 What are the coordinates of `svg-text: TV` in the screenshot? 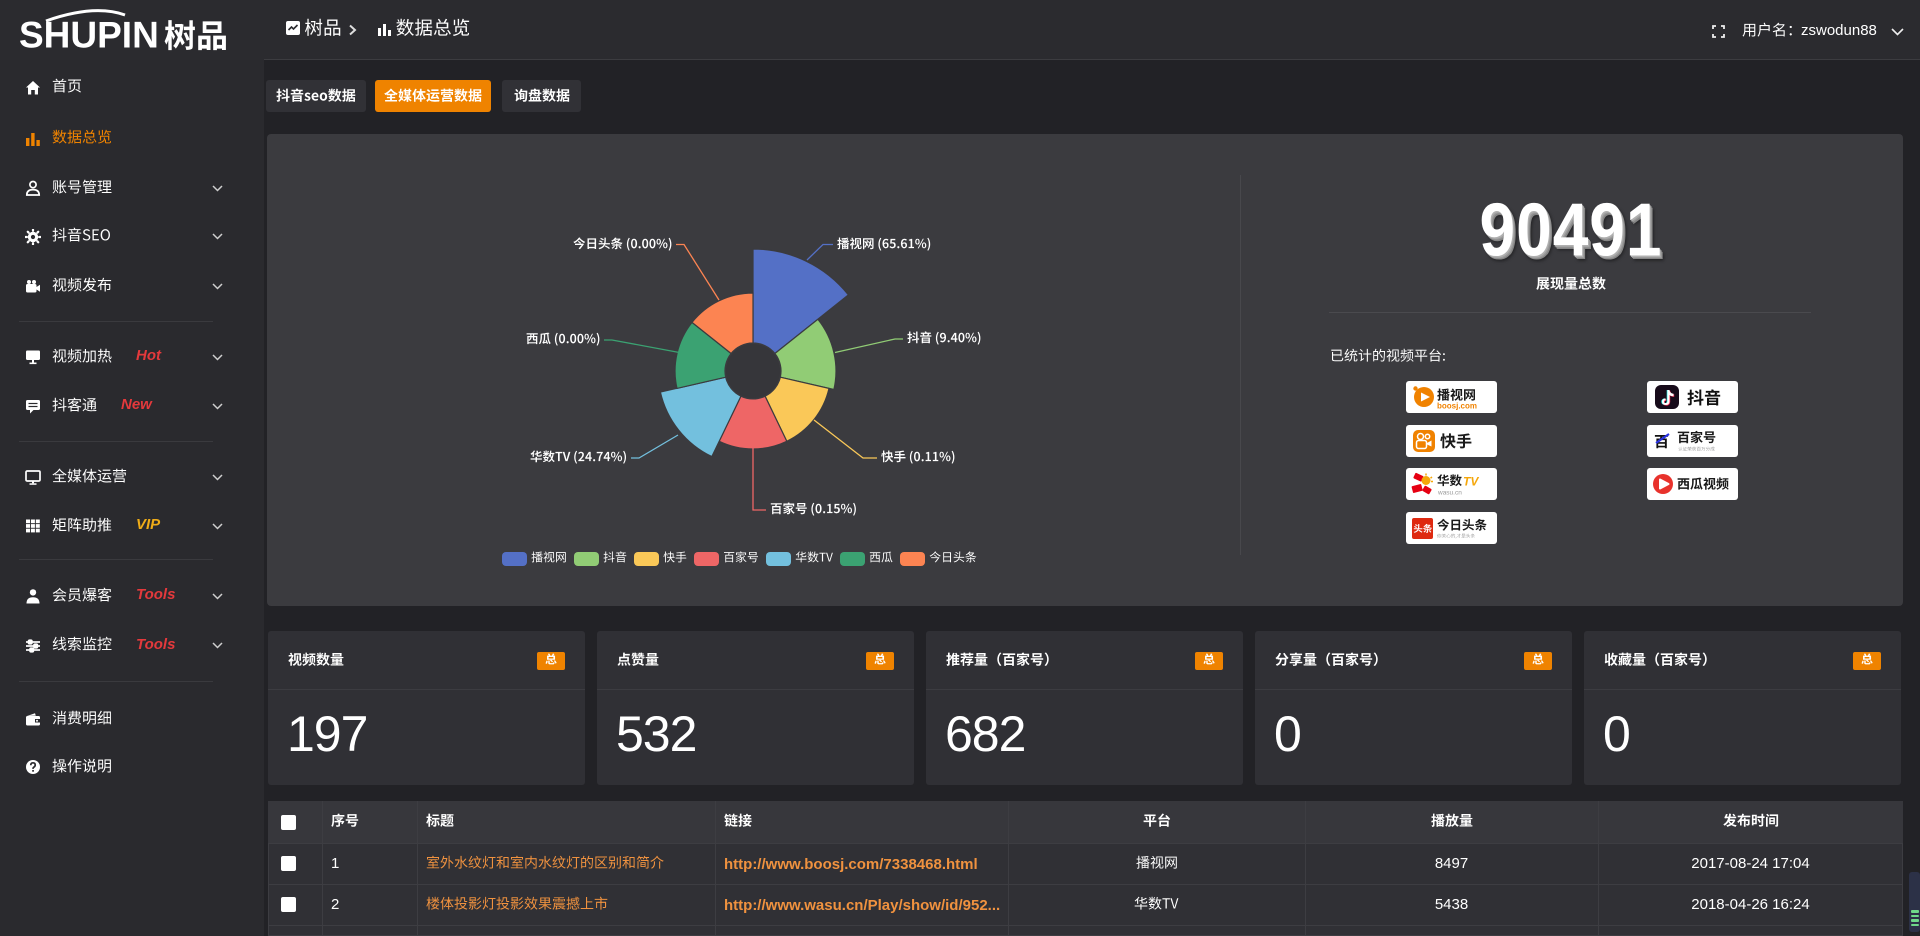 It's located at (1471, 482).